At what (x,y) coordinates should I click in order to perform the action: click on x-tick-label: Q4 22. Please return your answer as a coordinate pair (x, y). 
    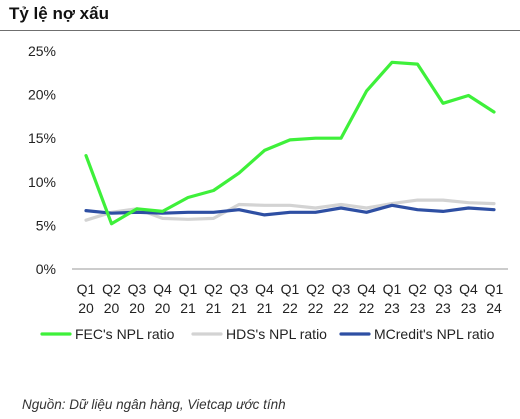
    Looking at the image, I should click on (366, 298).